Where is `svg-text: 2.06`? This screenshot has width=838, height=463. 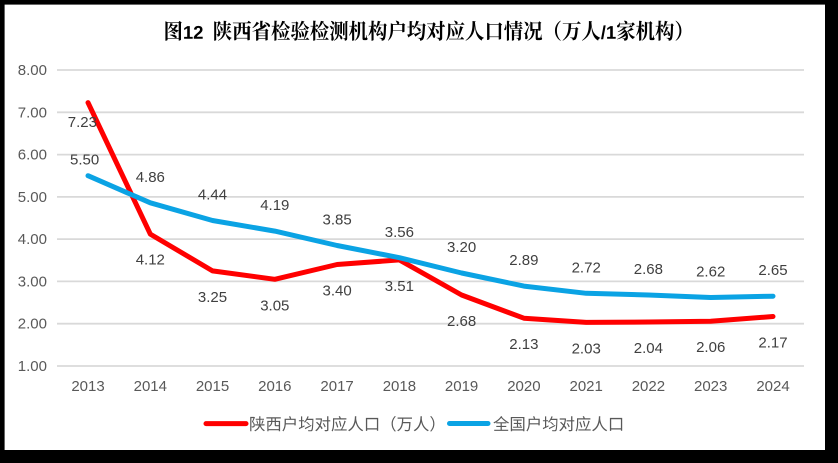
svg-text: 2.06 is located at coordinates (710, 347).